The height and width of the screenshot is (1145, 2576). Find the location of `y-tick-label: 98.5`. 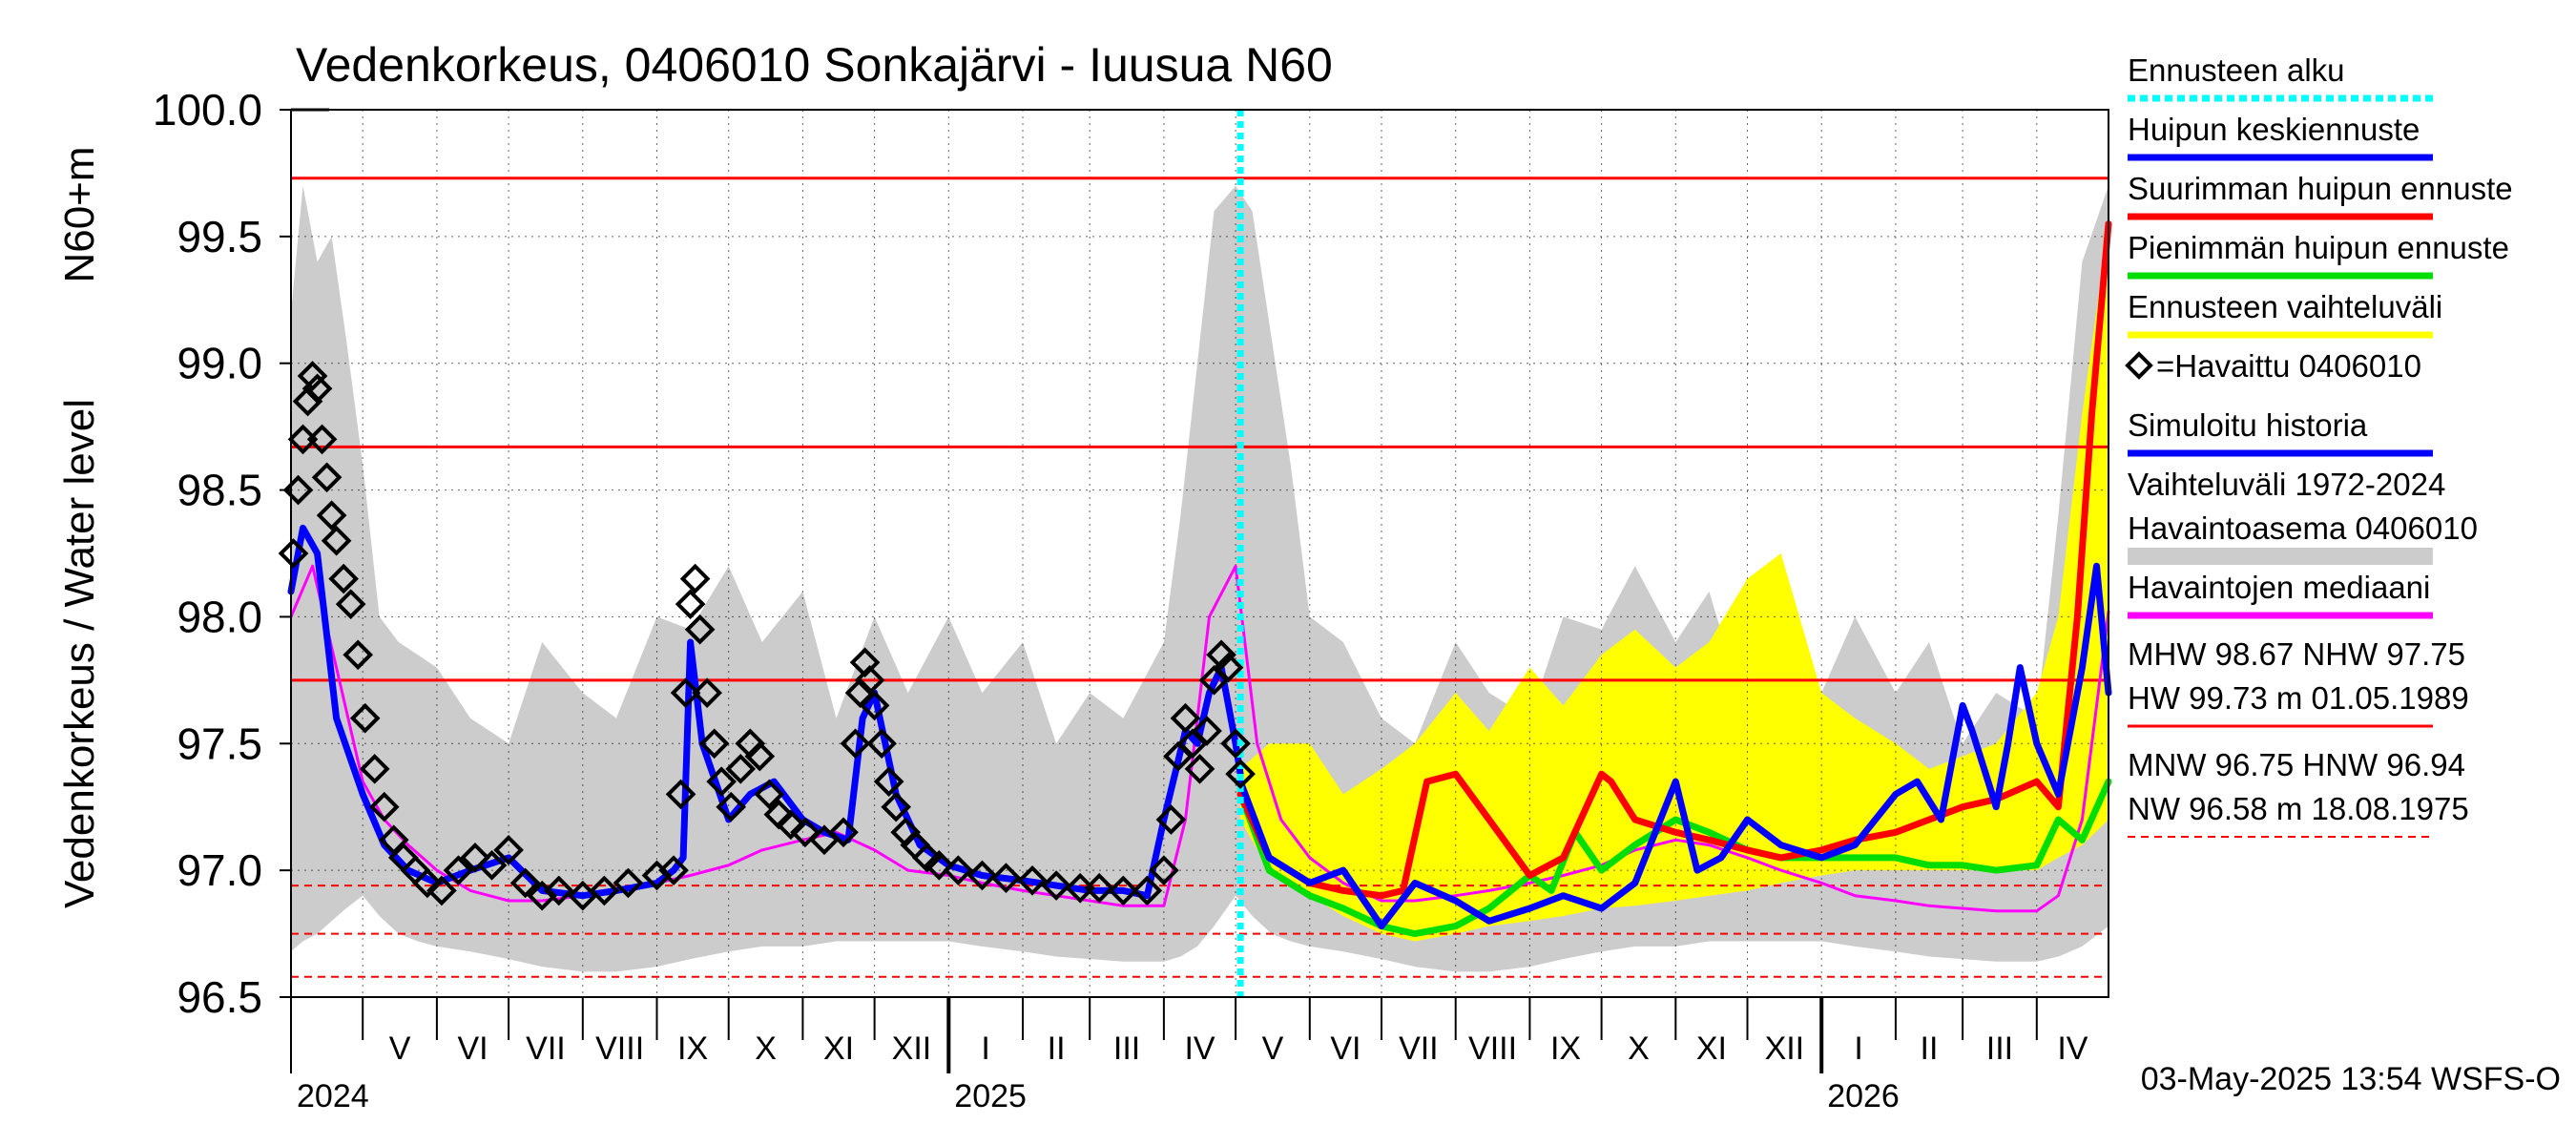

y-tick-label: 98.5 is located at coordinates (219, 490).